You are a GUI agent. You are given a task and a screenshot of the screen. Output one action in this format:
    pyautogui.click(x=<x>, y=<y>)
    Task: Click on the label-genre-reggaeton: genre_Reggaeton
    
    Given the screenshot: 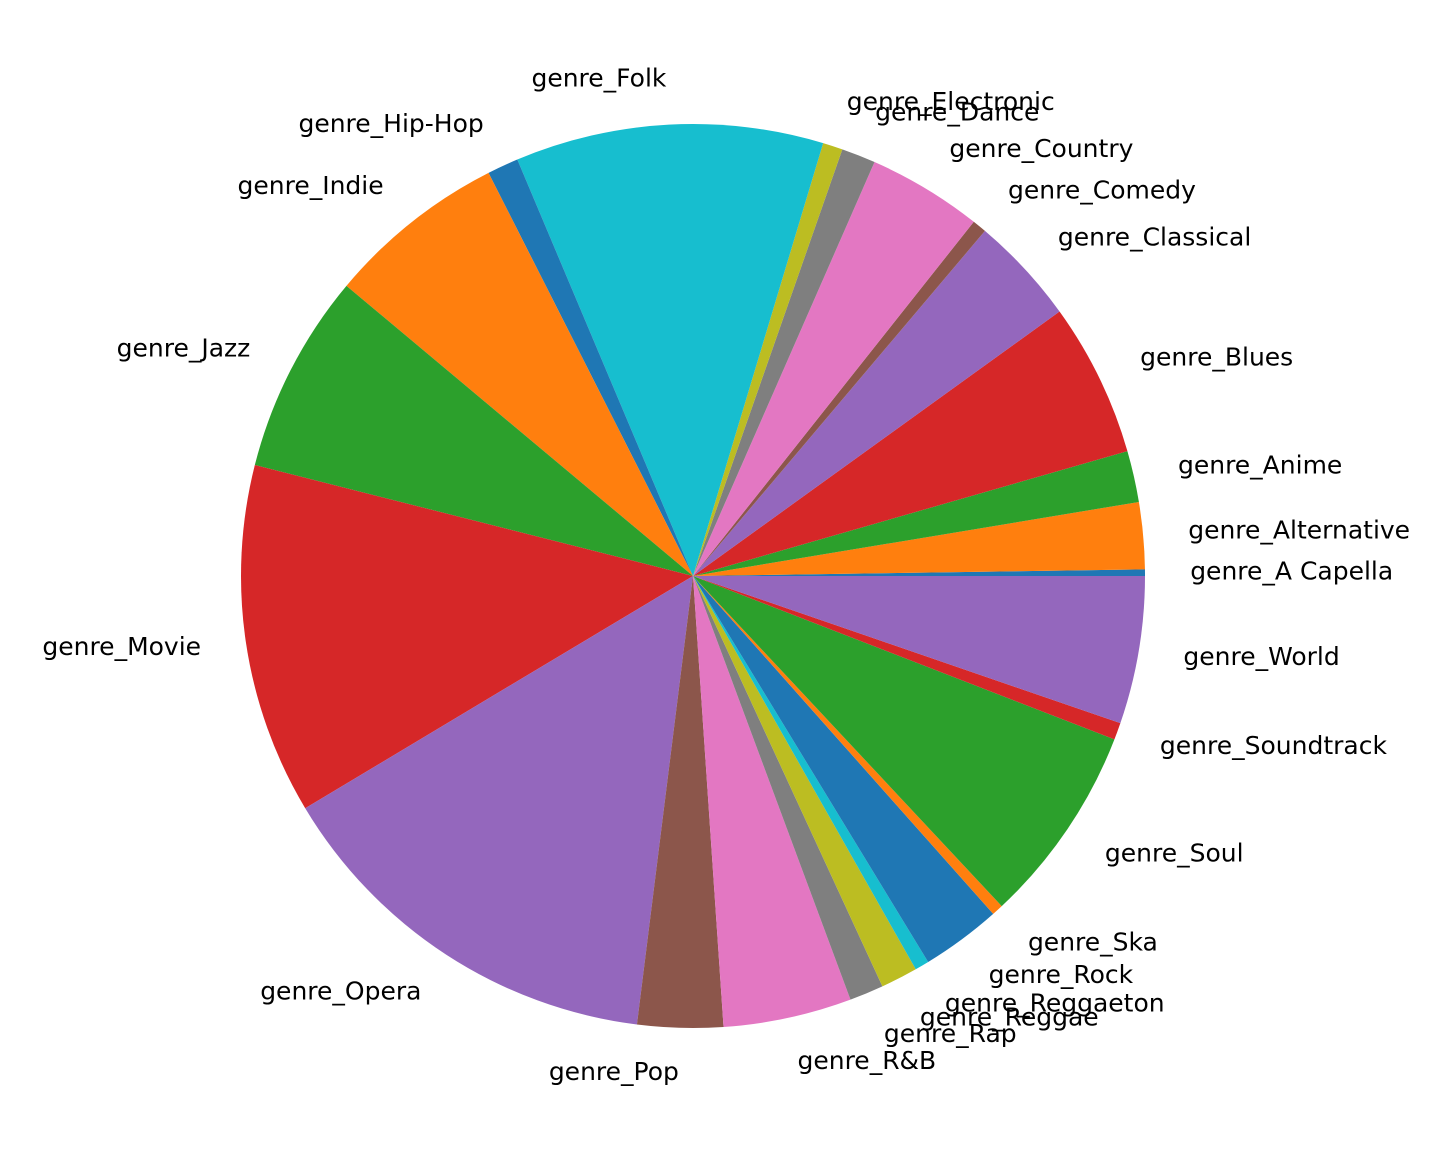 What is the action you would take?
    pyautogui.click(x=1055, y=1003)
    